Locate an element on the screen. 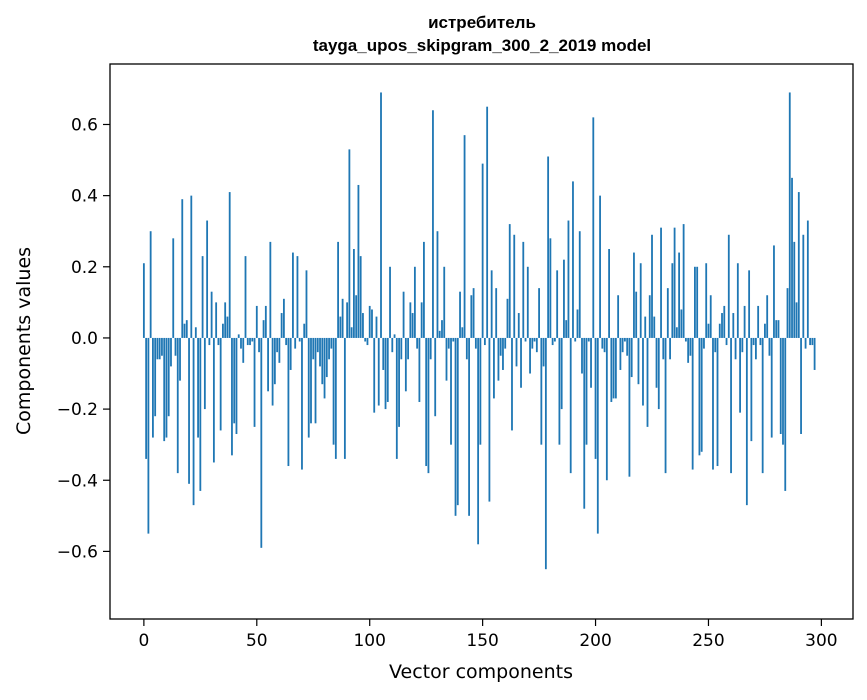 Image resolution: width=867 pixels, height=700 pixels. y-axis-ticks: −0.6 −0.4 −0.2 0.0 0.2 0.4 0.6 is located at coordinates (83, 338).